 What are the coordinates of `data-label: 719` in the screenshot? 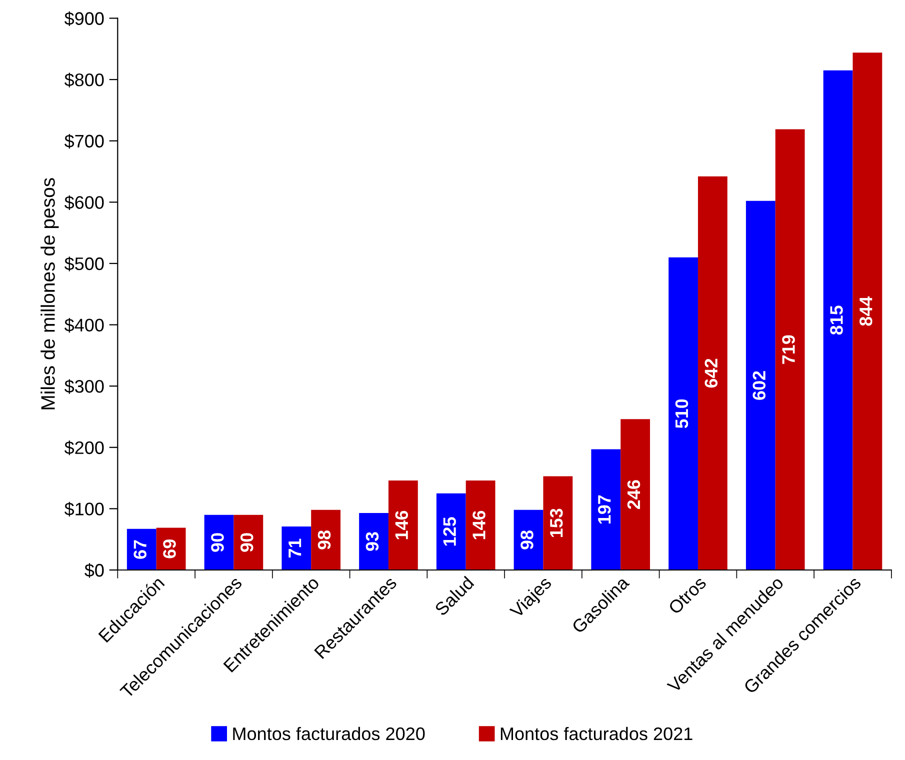 It's located at (788, 349).